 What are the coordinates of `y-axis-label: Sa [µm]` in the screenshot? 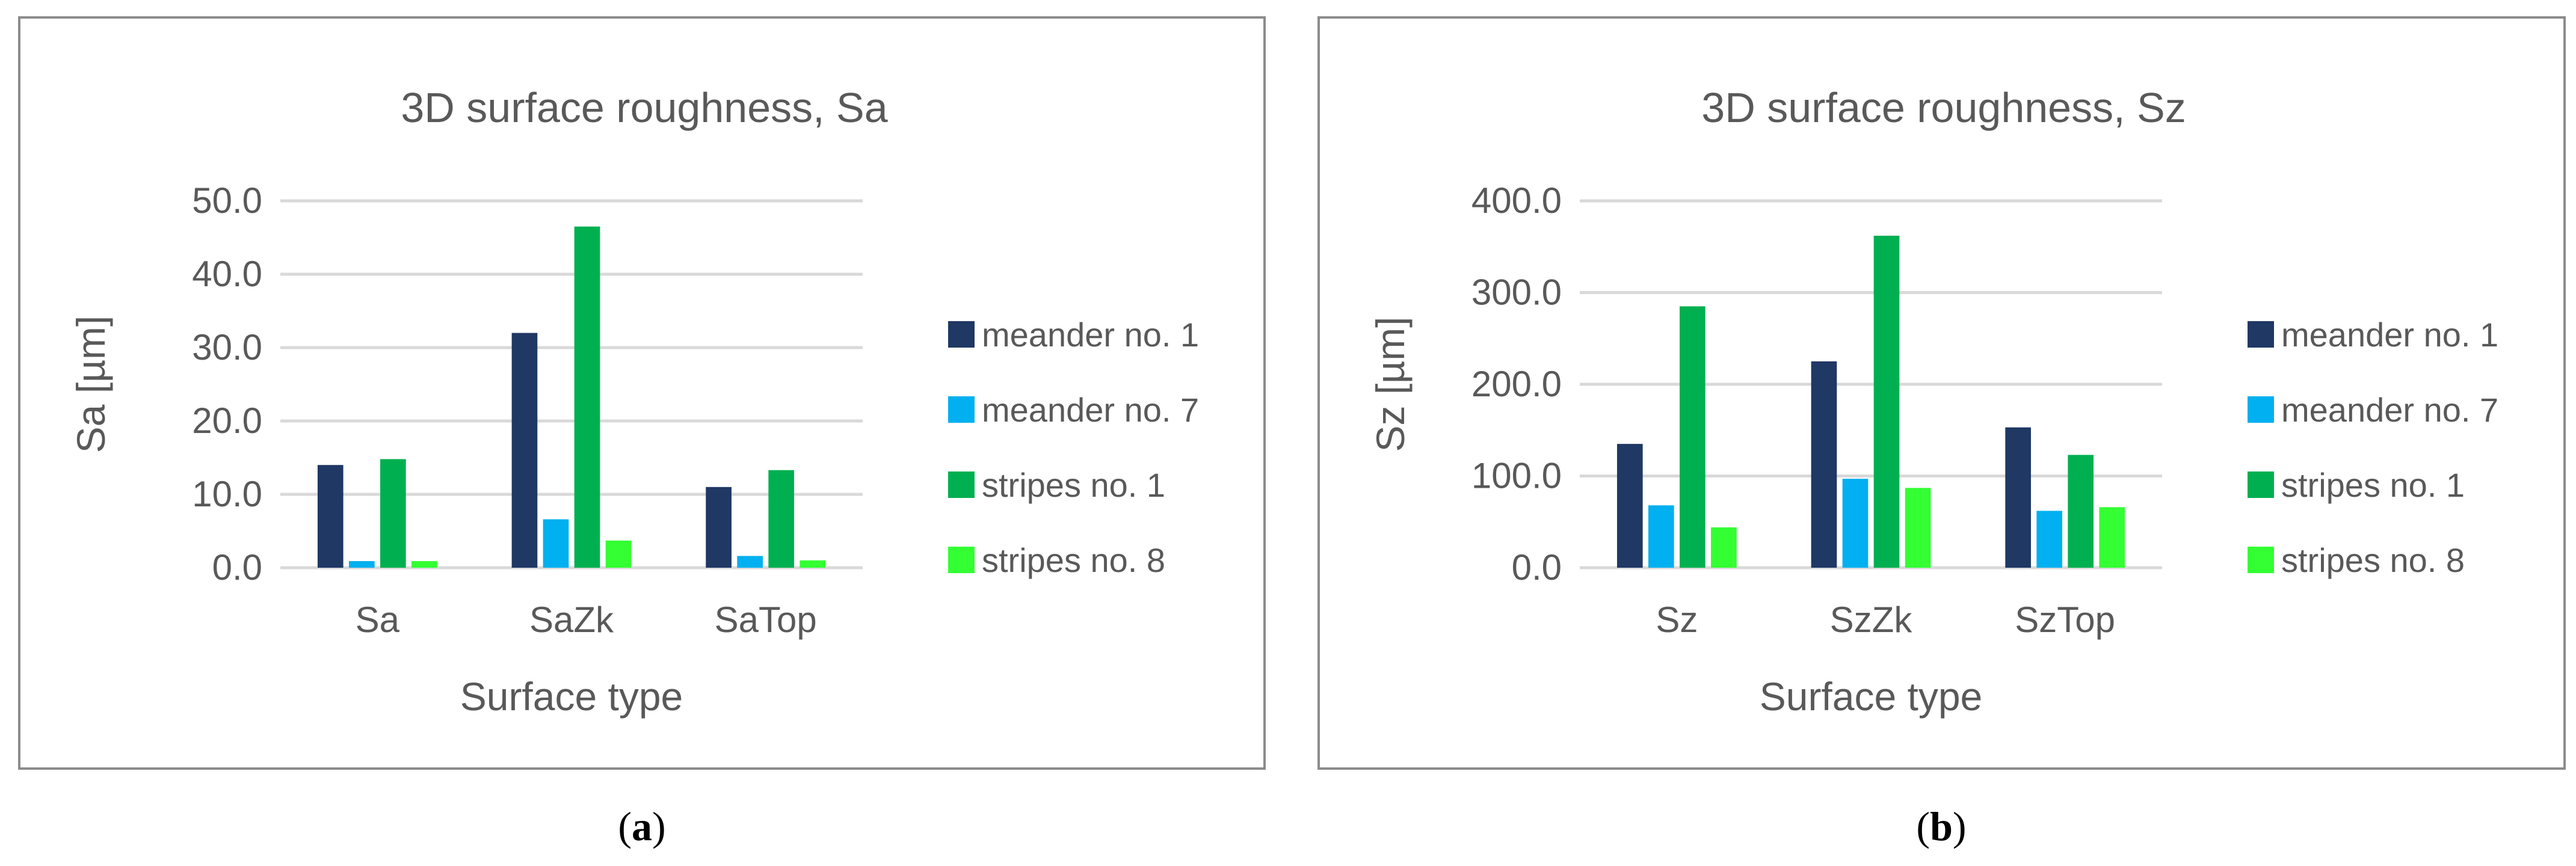 It's located at (91, 384).